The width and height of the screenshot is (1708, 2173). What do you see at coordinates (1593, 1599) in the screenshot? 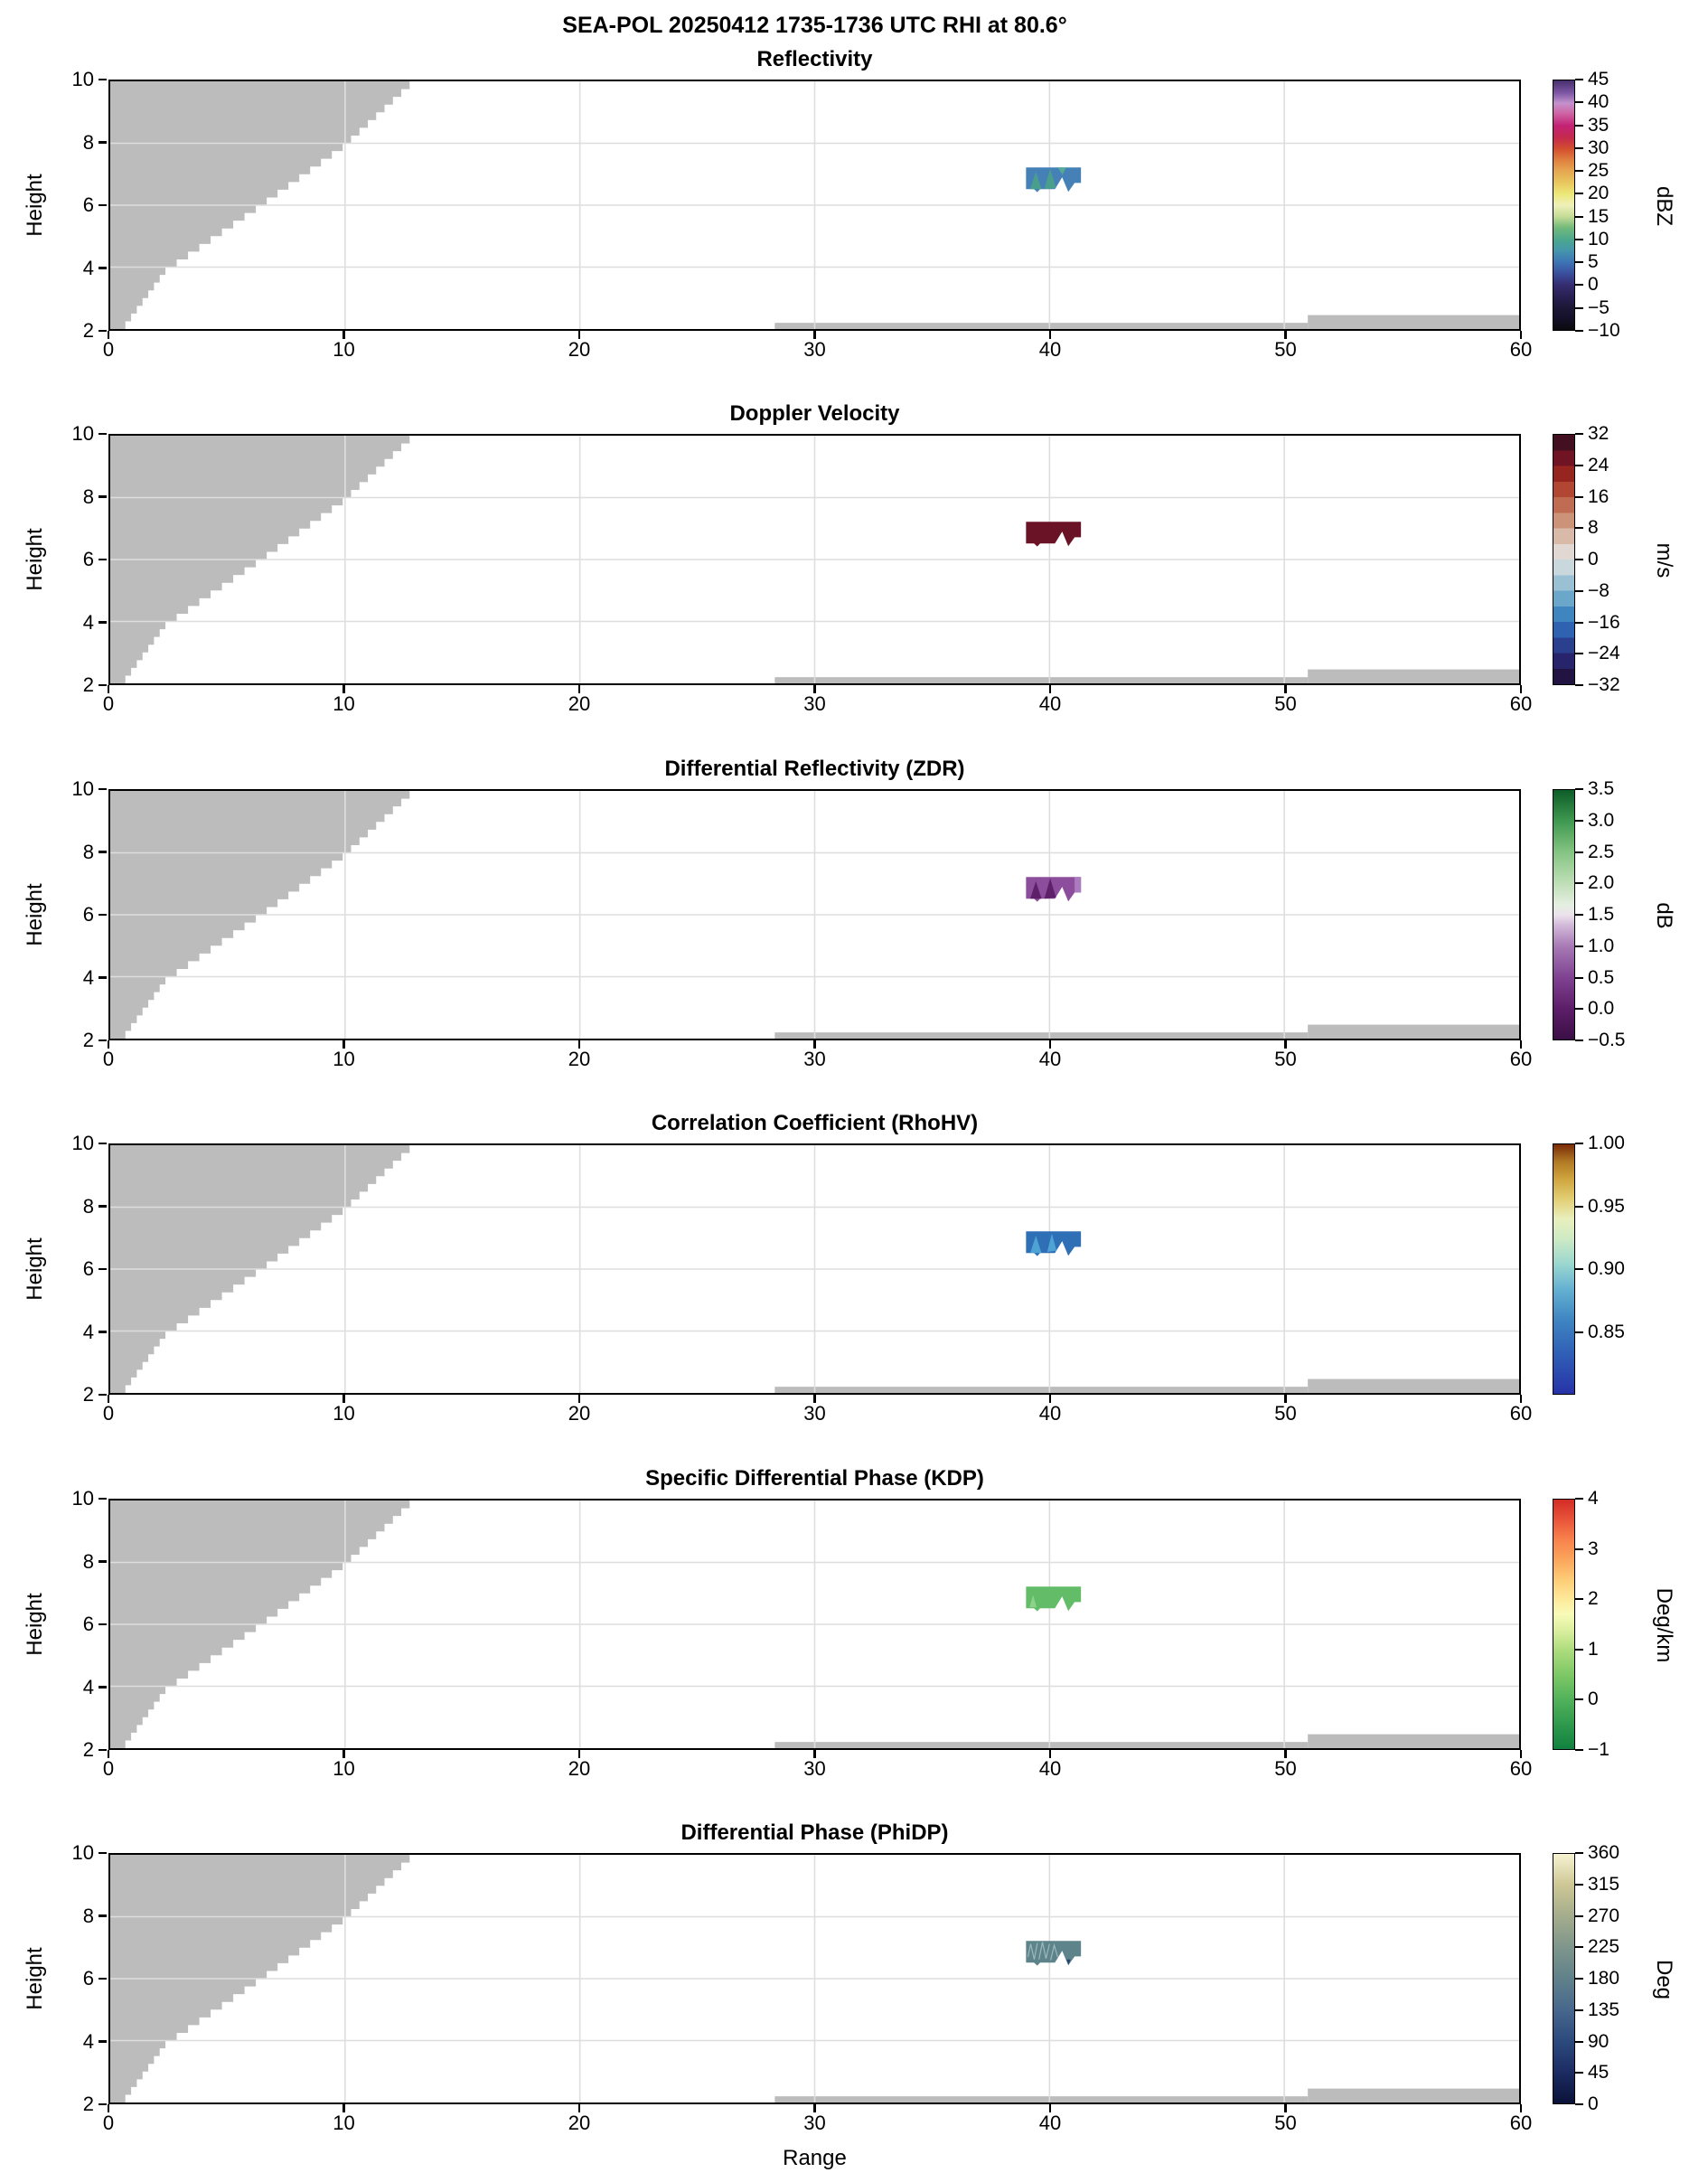
I see `colorbar-tick-label: 2` at bounding box center [1593, 1599].